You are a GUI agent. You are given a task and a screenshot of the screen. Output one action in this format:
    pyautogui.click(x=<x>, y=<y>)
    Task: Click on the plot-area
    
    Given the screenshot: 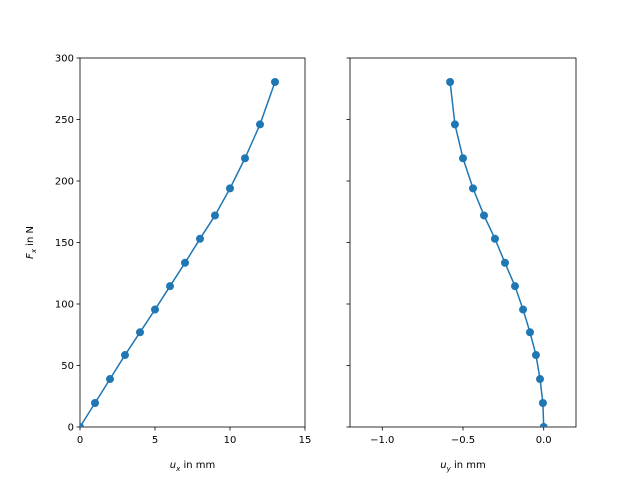 What is the action you would take?
    pyautogui.click(x=497, y=252)
    